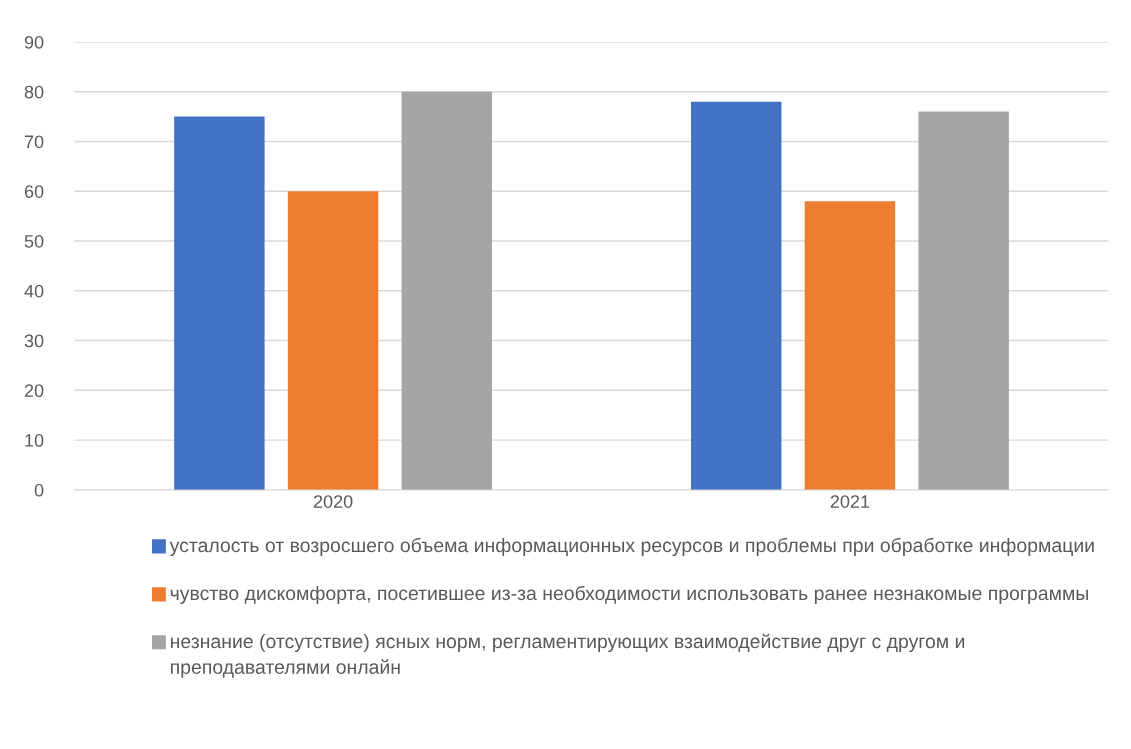  What do you see at coordinates (39, 490) in the screenshot?
I see `y-tick-label: 0` at bounding box center [39, 490].